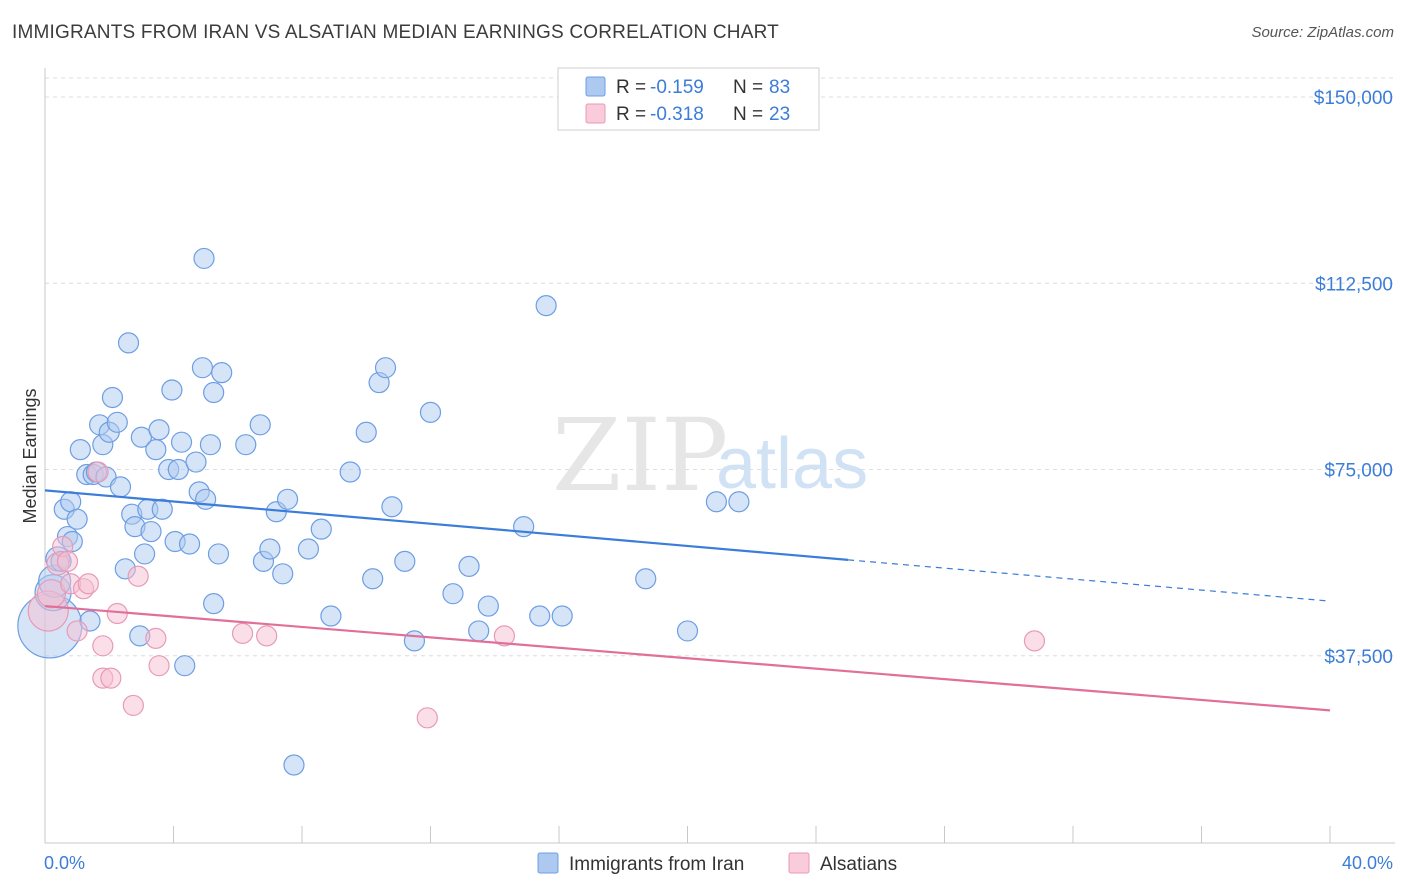 The image size is (1406, 892). I want to click on y-tick-label-0: $37,500, so click(1358, 657).